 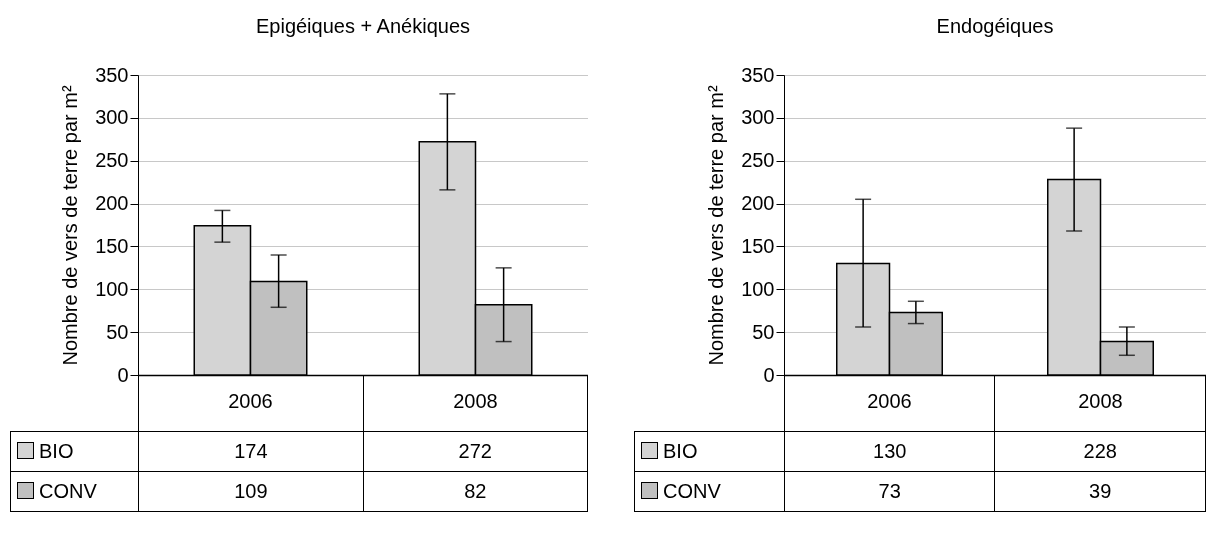 What do you see at coordinates (475, 491) in the screenshot?
I see `data-label: 82` at bounding box center [475, 491].